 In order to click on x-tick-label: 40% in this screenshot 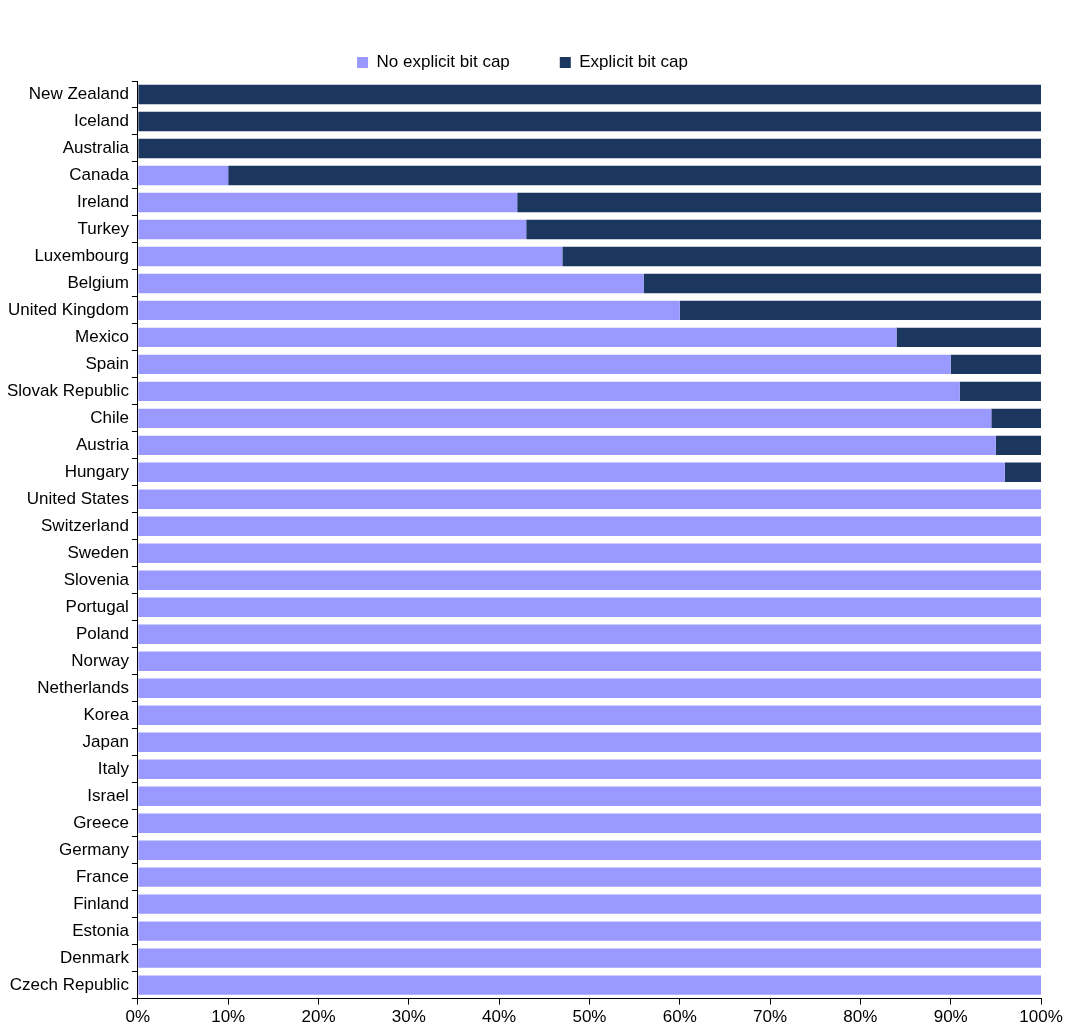, I will do `click(499, 1017)`.